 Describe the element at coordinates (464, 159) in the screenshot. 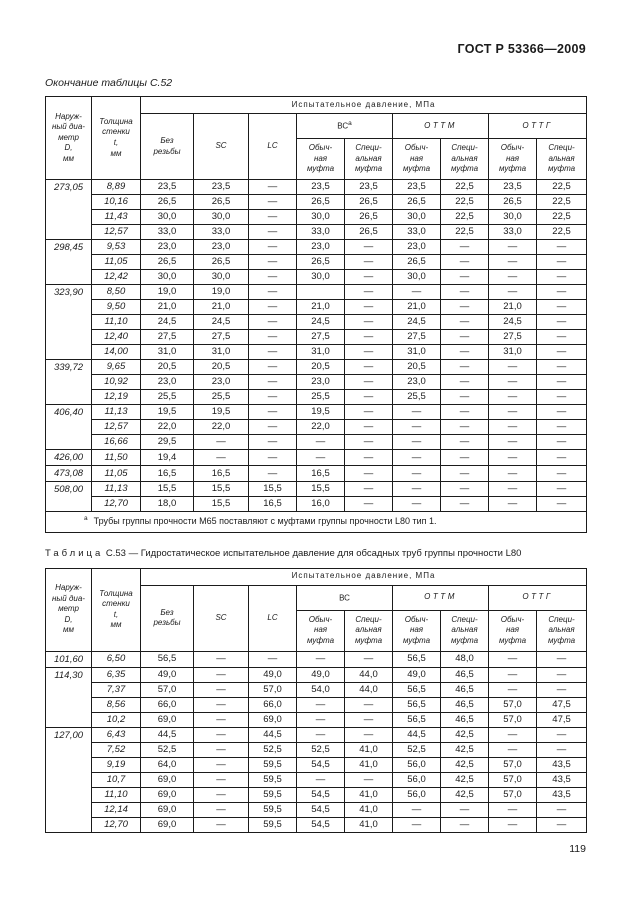

I see `col-header-ottm-special-coupling: Специ- альная муфта` at that location.